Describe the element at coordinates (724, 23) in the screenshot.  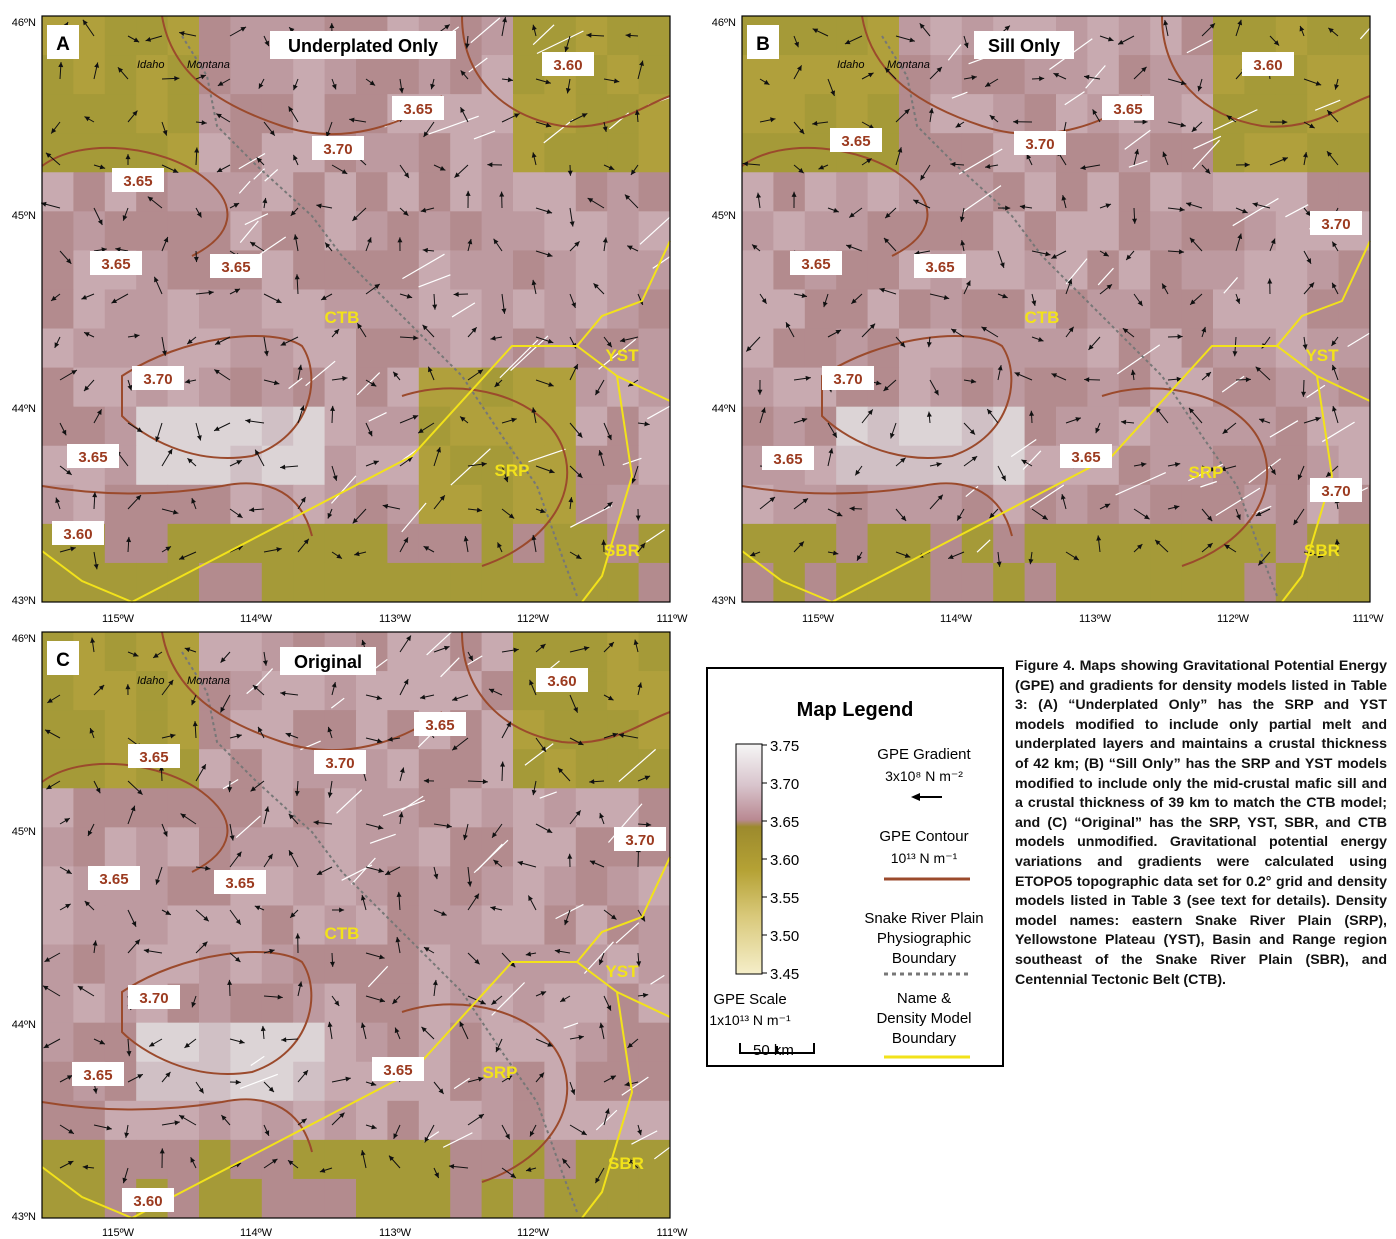
I see `lat-tick-label: 46ºN` at that location.